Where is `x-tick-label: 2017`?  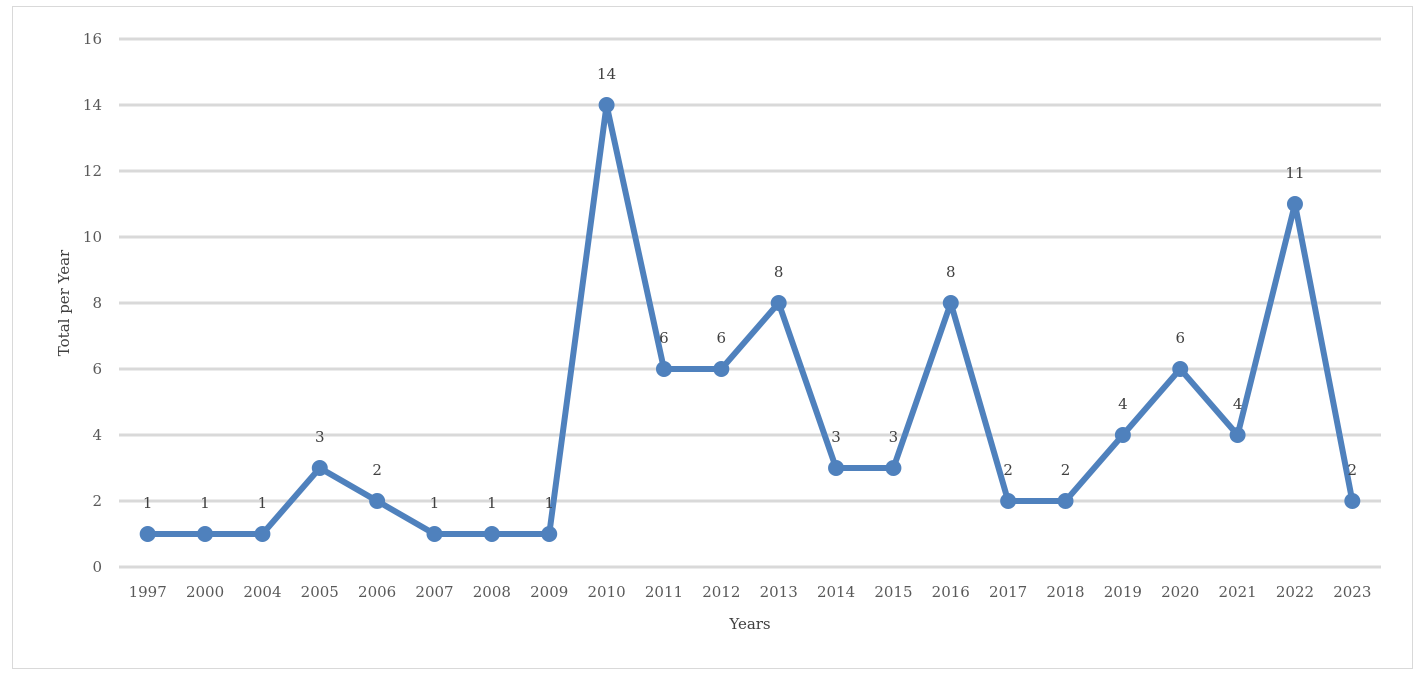
x-tick-label: 2017 is located at coordinates (1008, 592).